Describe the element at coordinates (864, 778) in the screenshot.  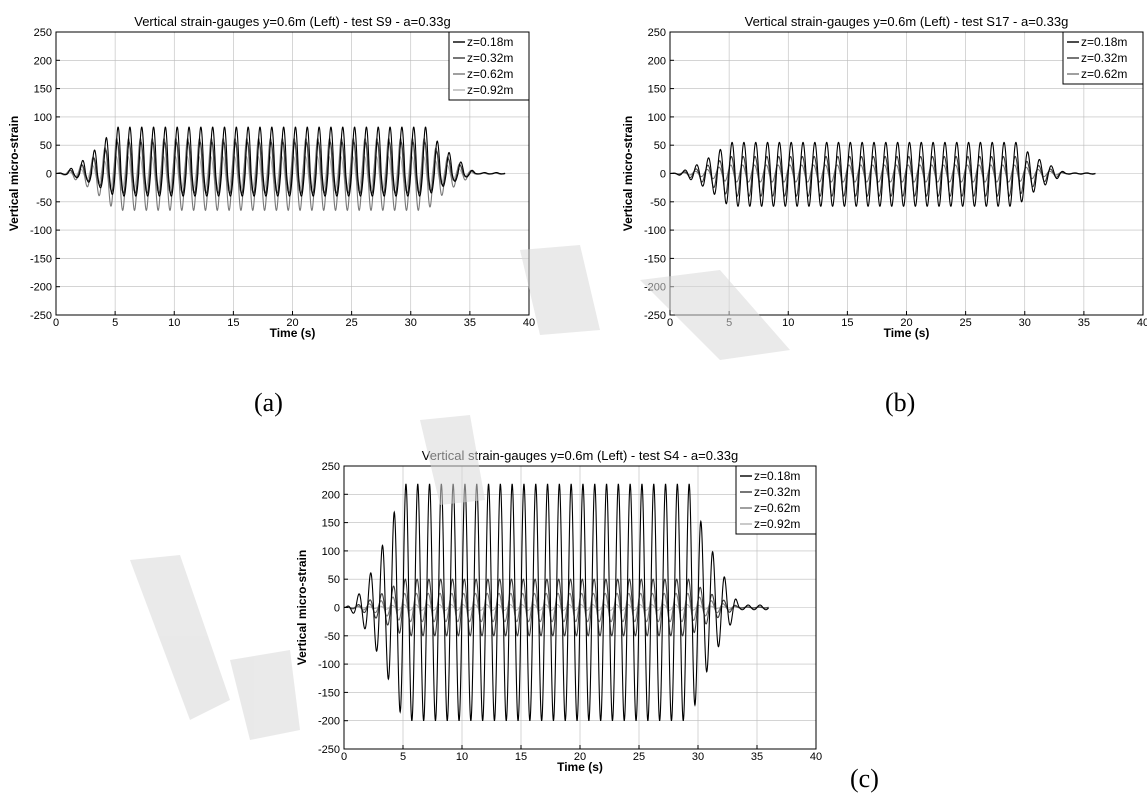
I see `caption-c: (c)` at that location.